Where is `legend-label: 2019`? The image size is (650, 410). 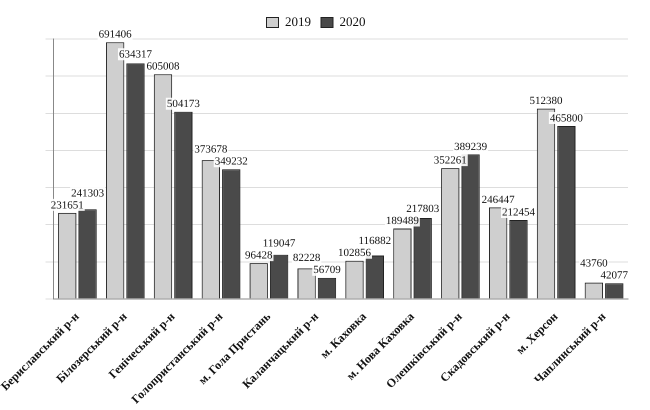 legend-label: 2019 is located at coordinates (298, 21).